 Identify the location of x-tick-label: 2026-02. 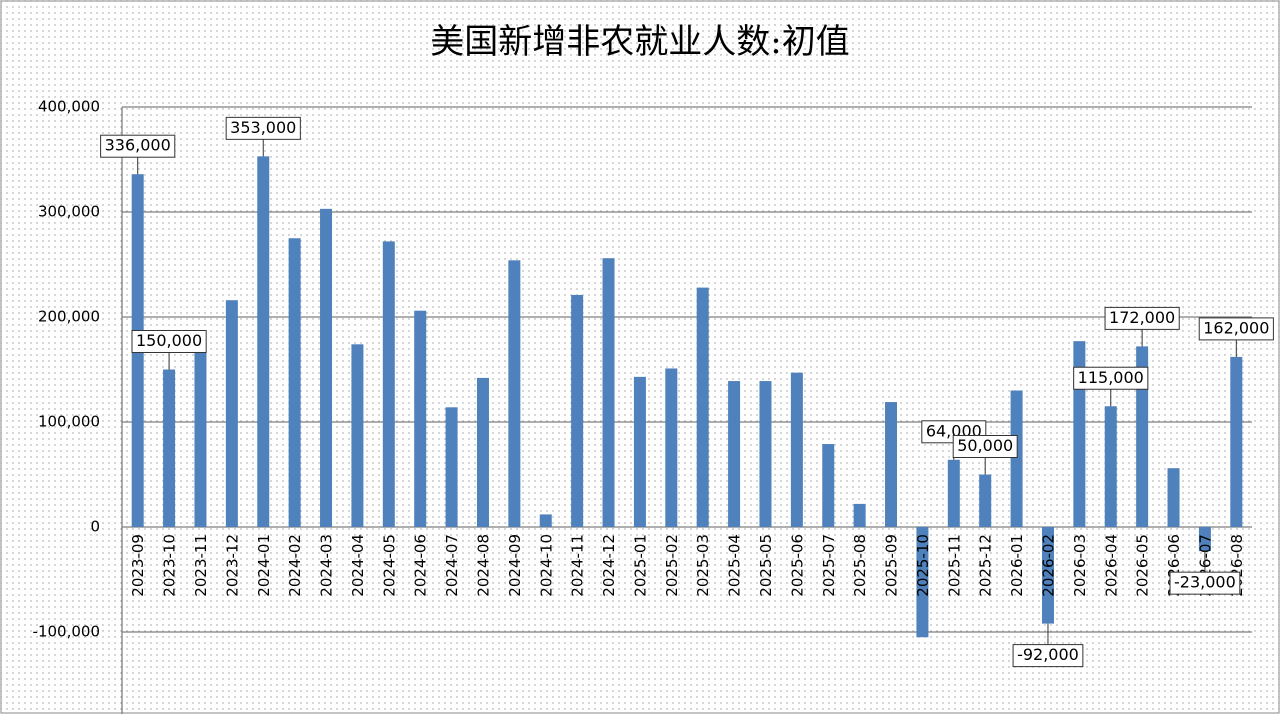
(1048, 565).